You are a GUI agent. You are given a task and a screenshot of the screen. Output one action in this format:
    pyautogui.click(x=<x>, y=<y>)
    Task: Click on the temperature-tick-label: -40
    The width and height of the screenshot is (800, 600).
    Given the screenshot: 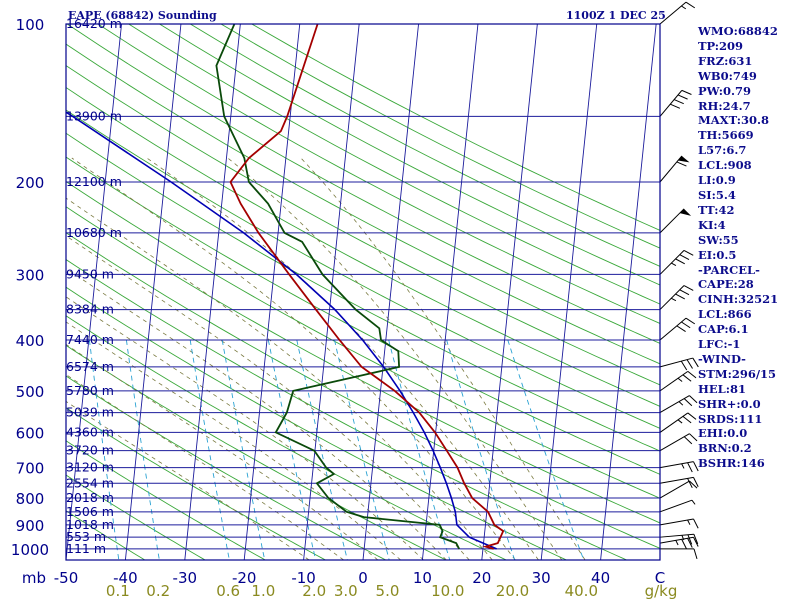 What is the action you would take?
    pyautogui.click(x=125, y=578)
    